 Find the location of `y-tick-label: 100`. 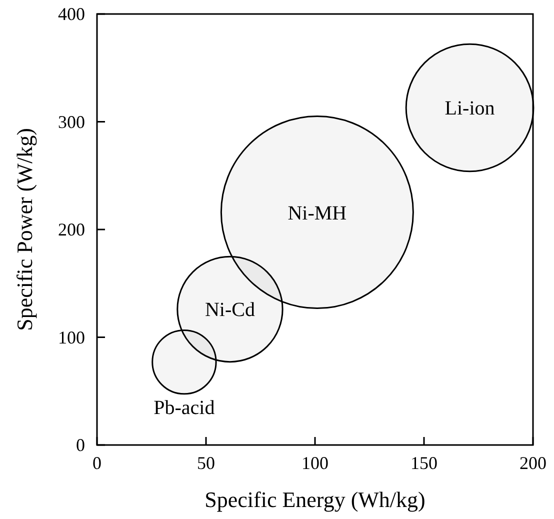

y-tick-label: 100 is located at coordinates (71, 337).